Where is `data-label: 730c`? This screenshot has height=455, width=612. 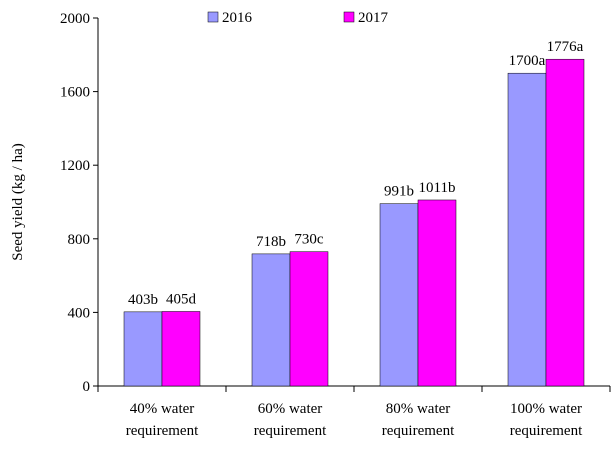
data-label: 730c is located at coordinates (309, 240).